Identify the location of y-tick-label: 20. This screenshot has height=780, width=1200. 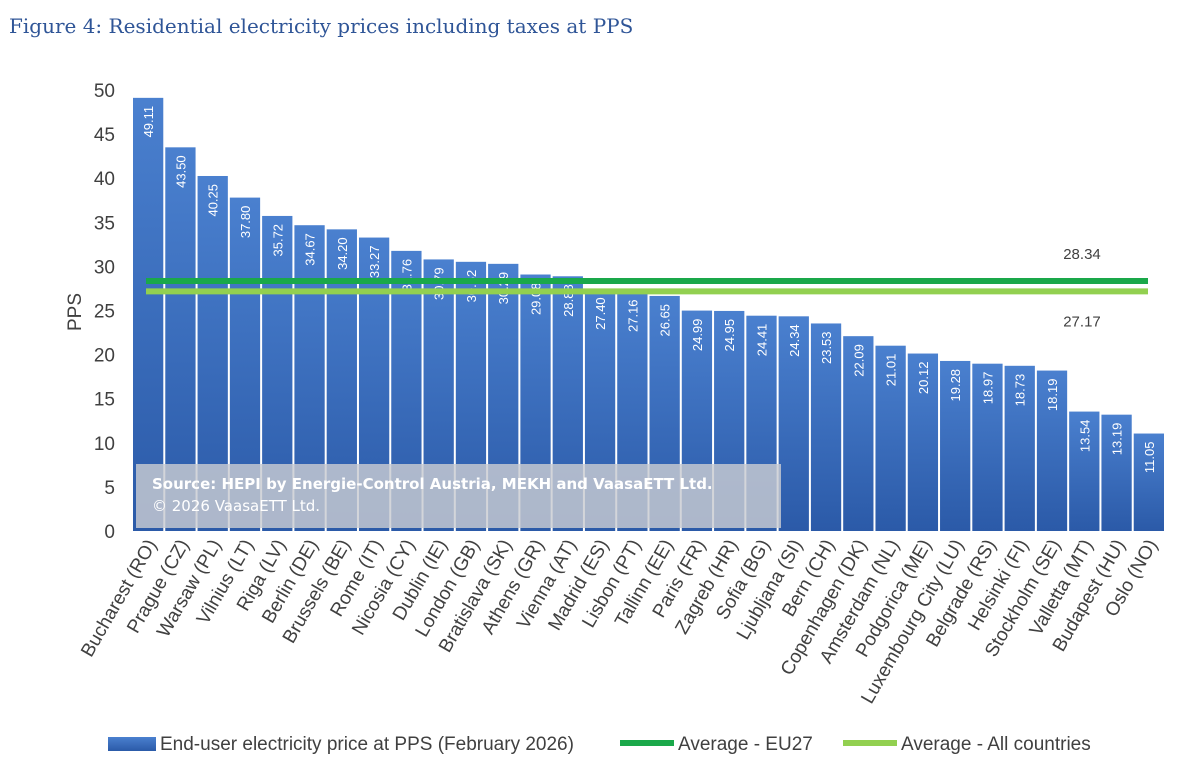
(104, 356).